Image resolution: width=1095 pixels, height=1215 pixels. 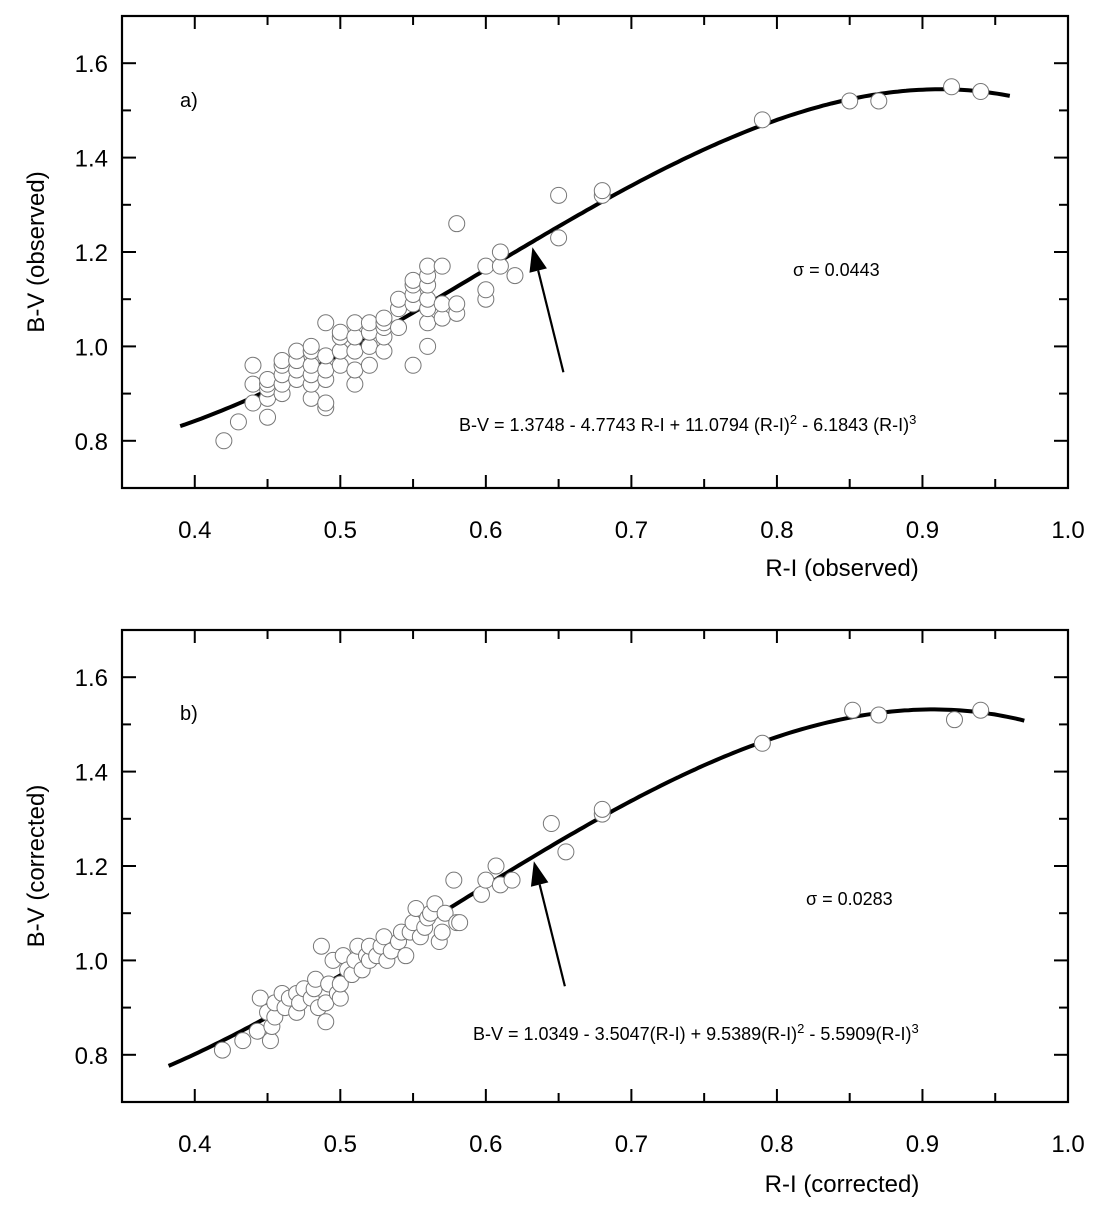 What do you see at coordinates (189, 714) in the screenshot?
I see `panel-b-label: b)` at bounding box center [189, 714].